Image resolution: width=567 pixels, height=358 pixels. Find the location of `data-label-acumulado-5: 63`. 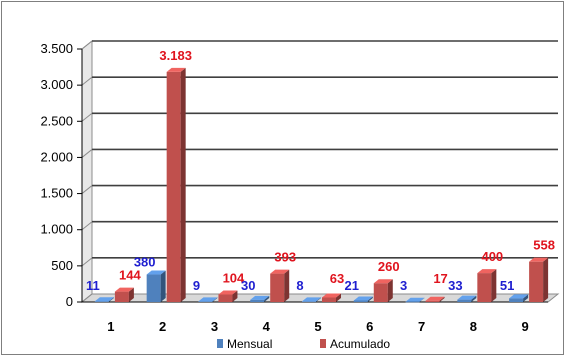

data-label-acumulado-5: 63 is located at coordinates (337, 278).